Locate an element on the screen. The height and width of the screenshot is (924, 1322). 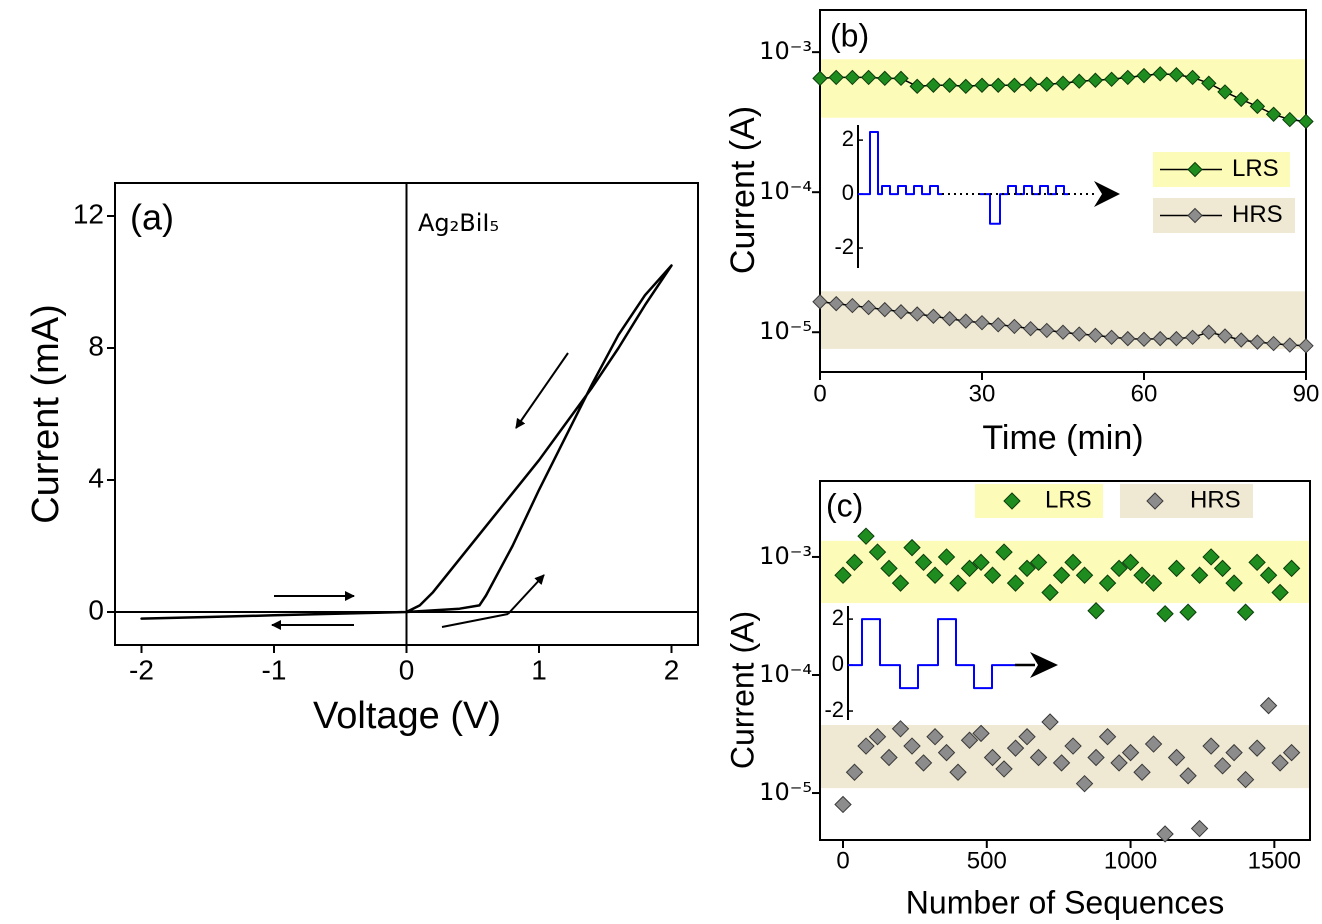
panel-label: (a) is located at coordinates (152, 217).